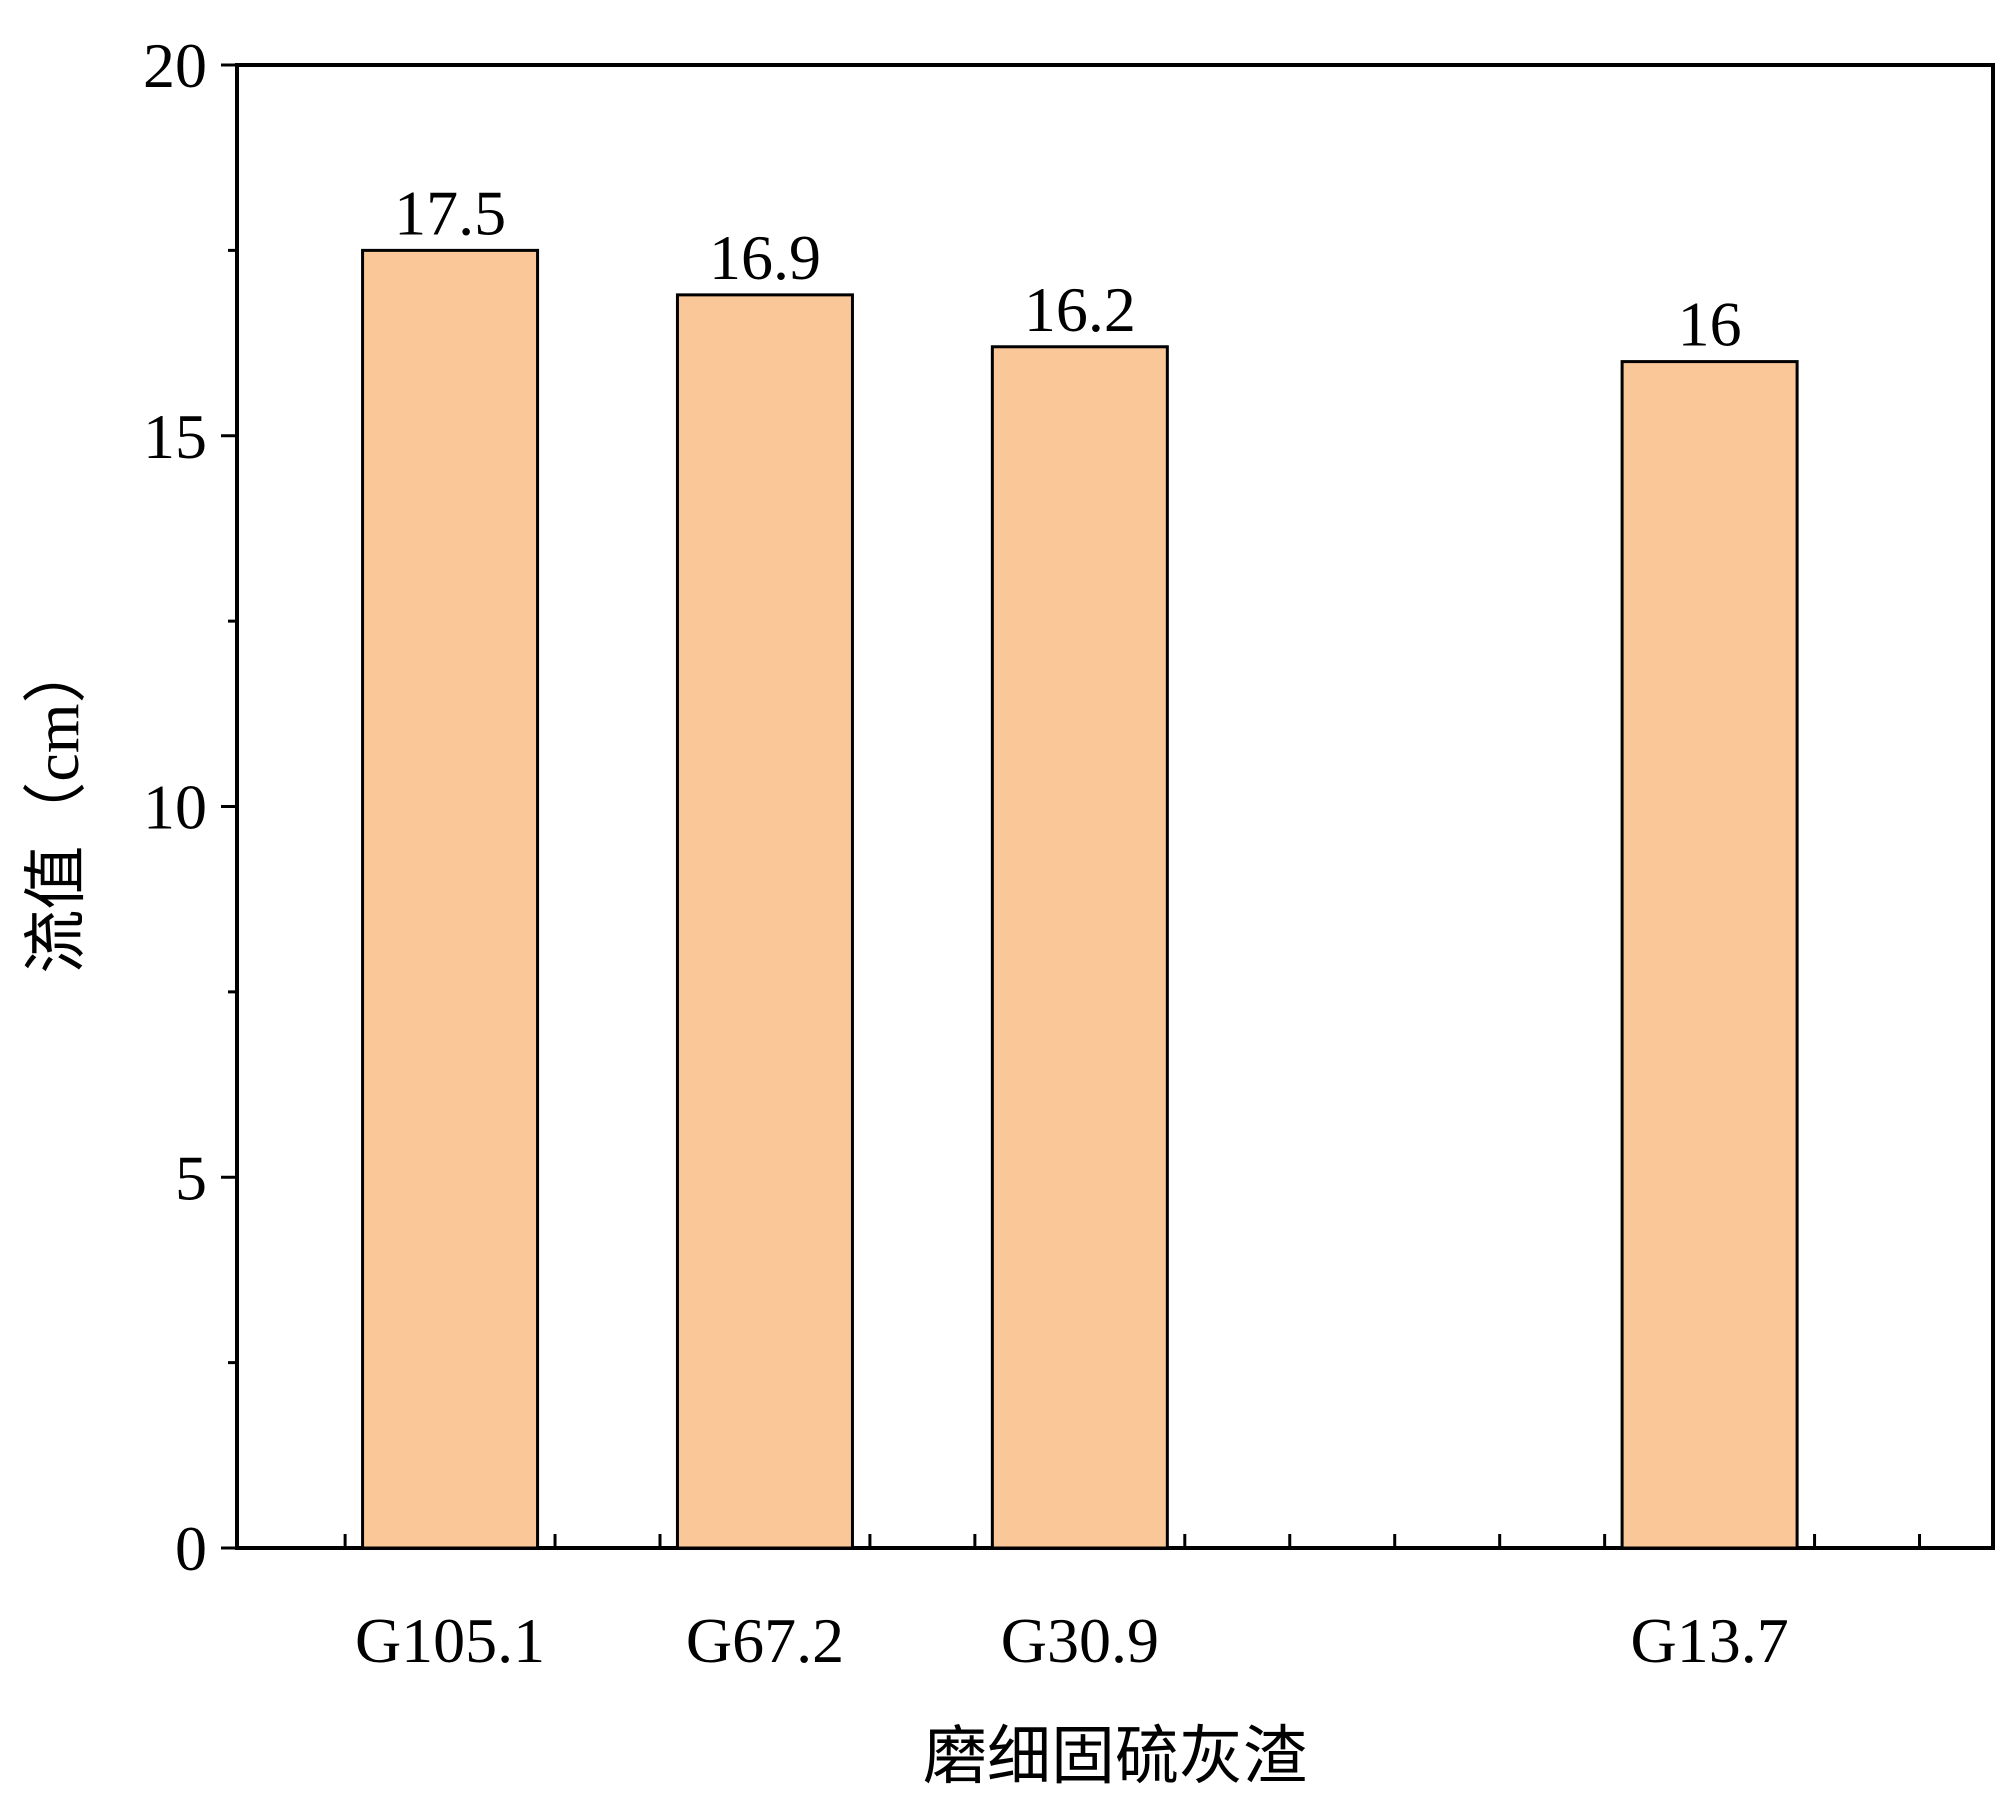 This screenshot has height=1801, width=2000. I want to click on data-label: 16.2, so click(1080, 309).